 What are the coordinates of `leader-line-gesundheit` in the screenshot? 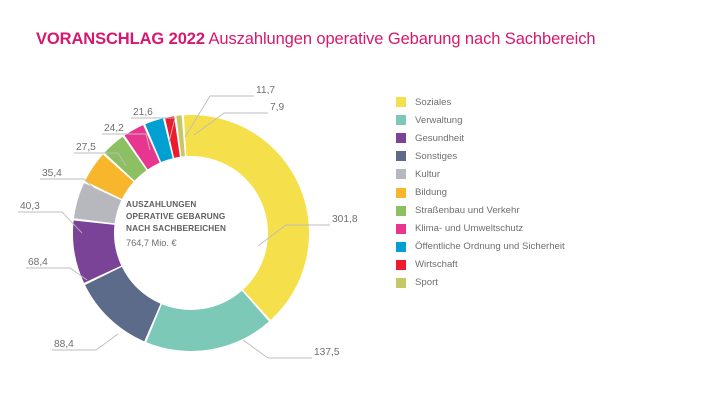 It's located at (57, 274).